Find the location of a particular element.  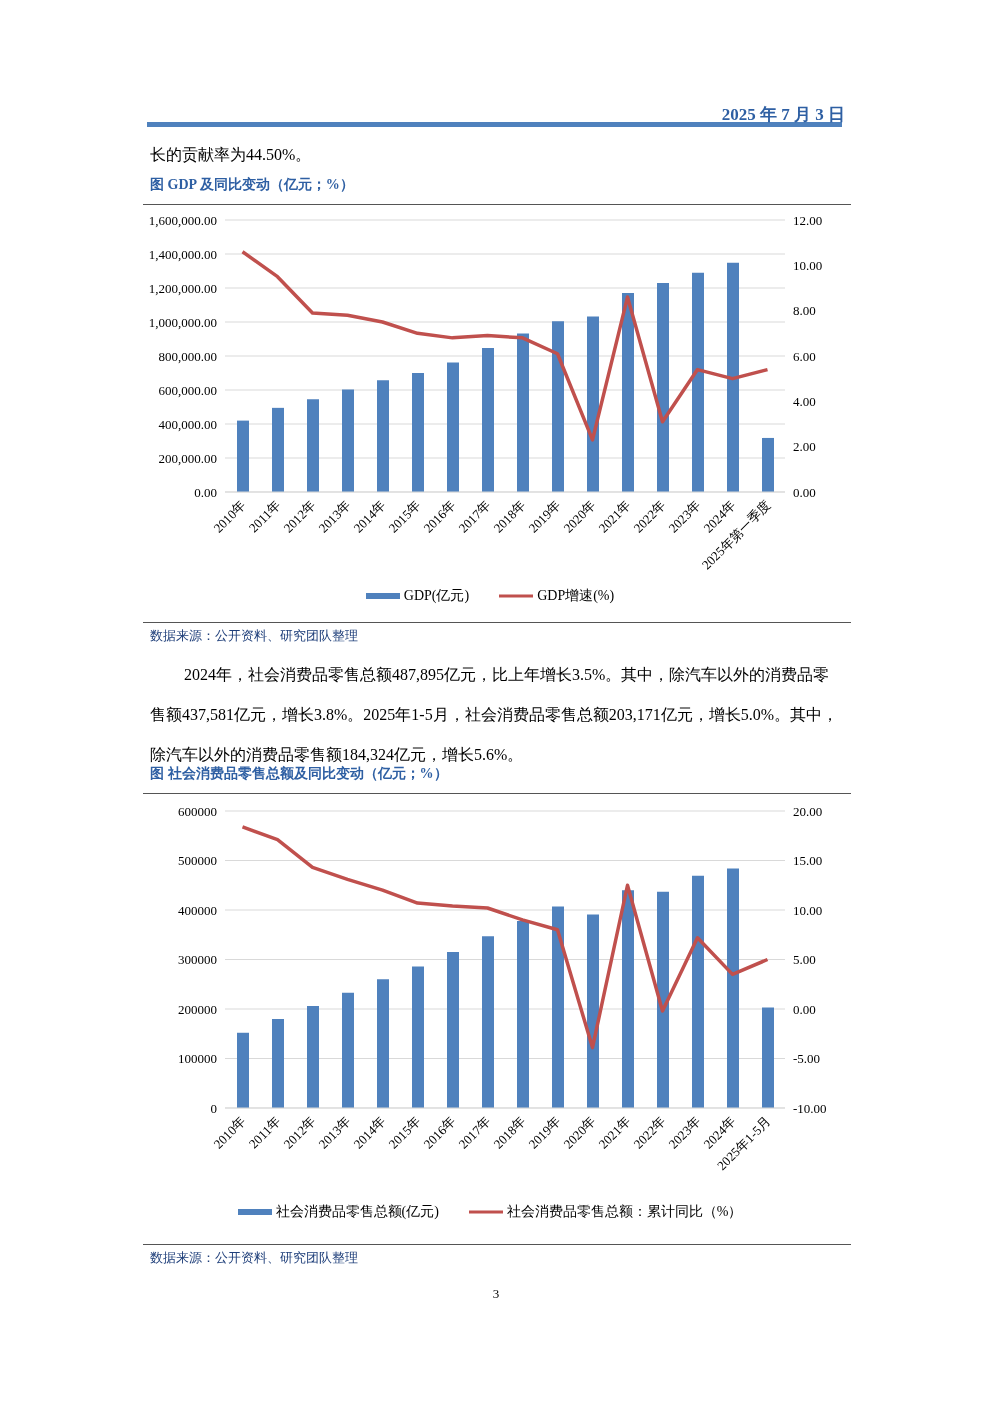

y2-tick-label: 4.00 is located at coordinates (804, 401).